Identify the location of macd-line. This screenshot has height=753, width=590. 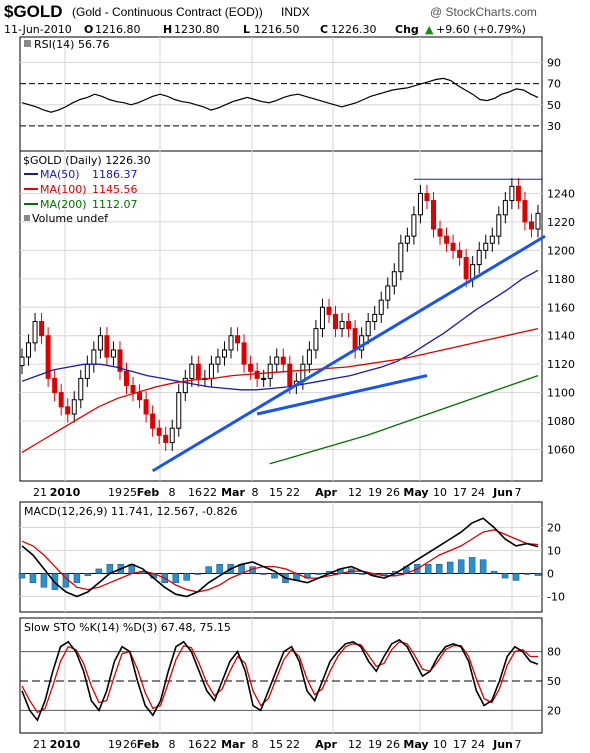
(280, 557).